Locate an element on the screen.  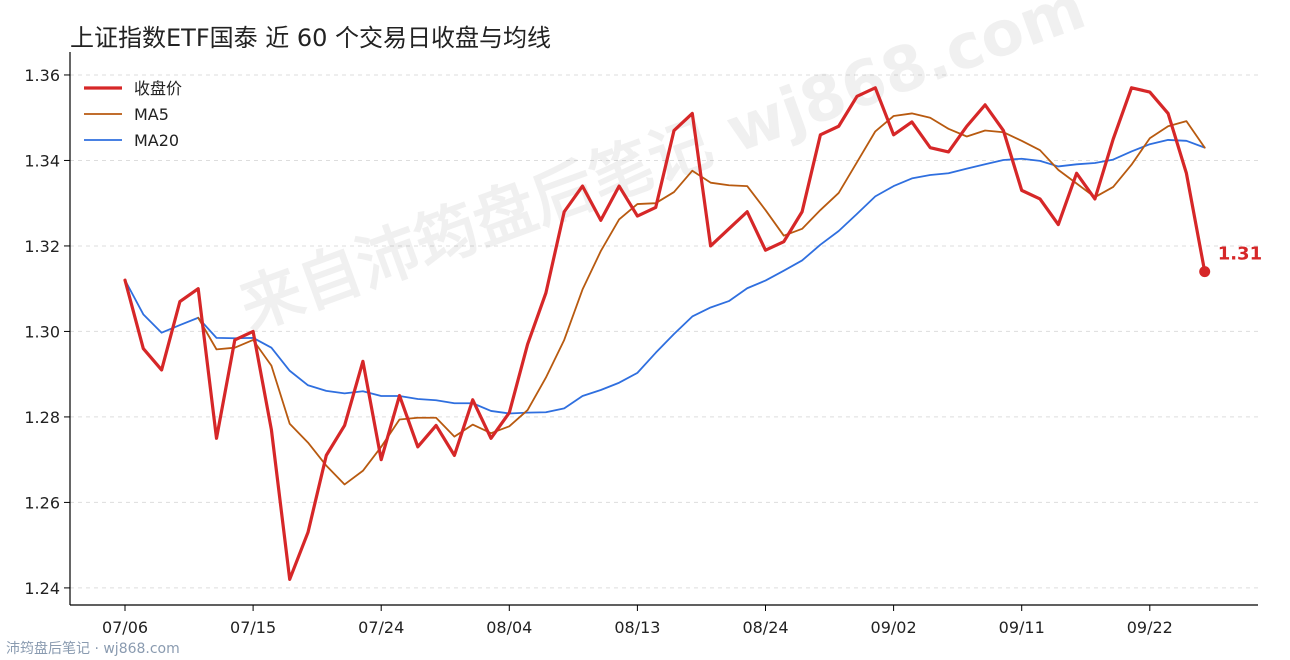
x-tick-label: 08/13 is located at coordinates (637, 627).